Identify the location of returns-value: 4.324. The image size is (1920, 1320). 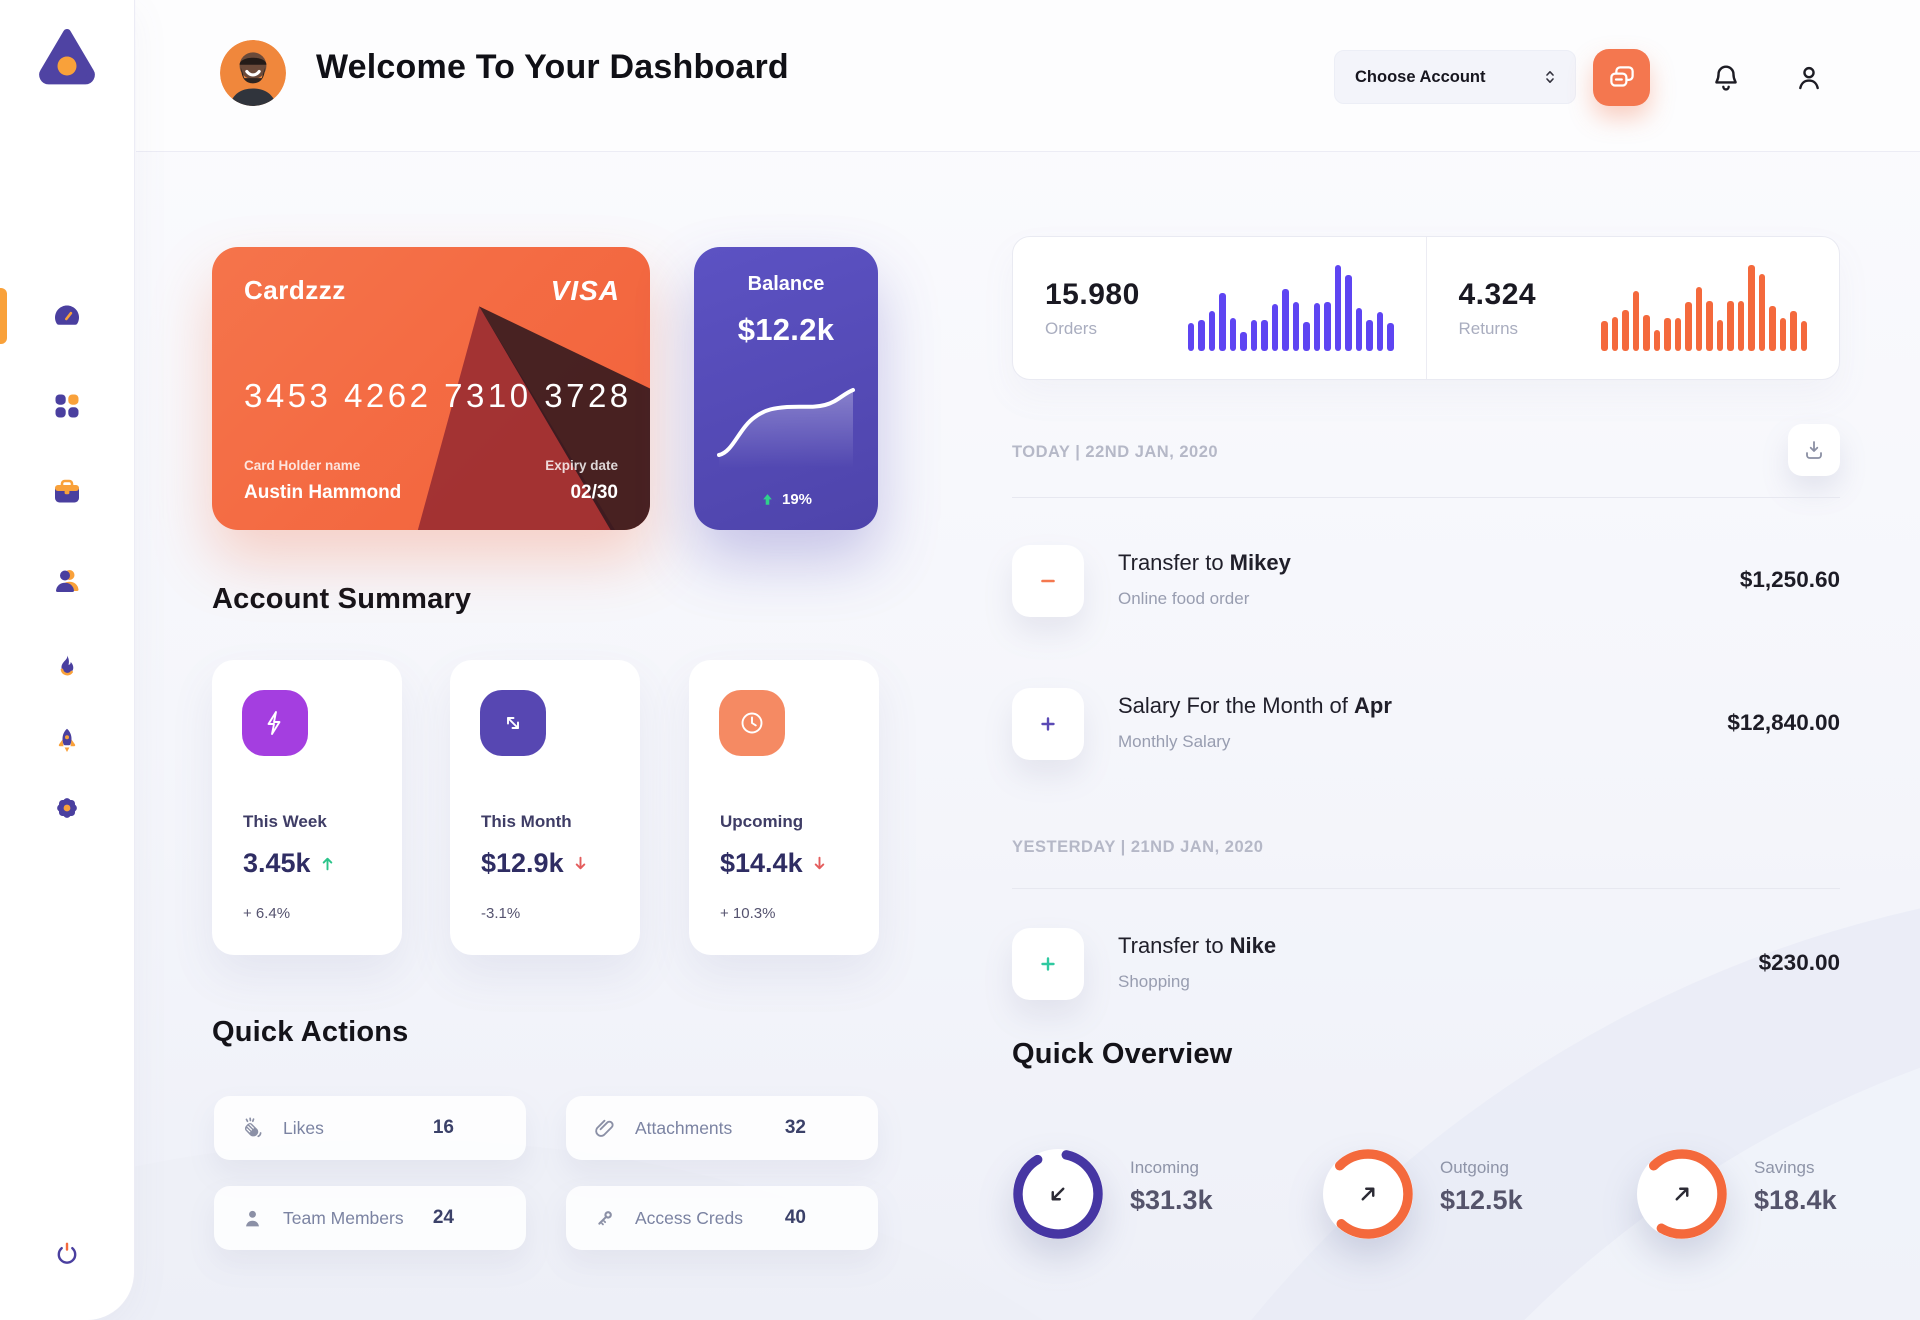
(1497, 294).